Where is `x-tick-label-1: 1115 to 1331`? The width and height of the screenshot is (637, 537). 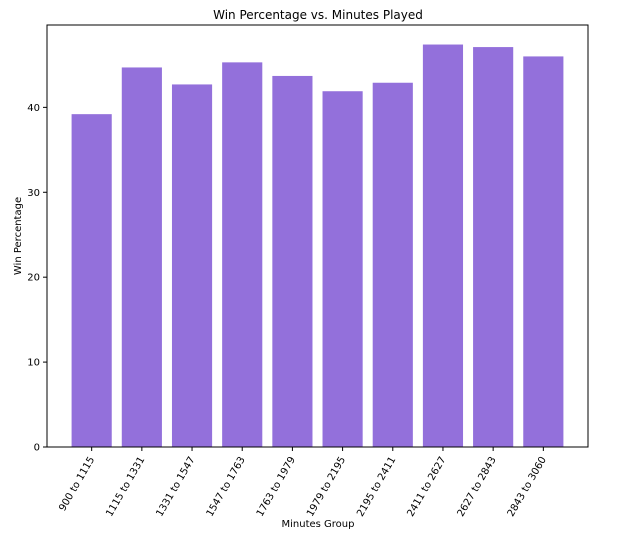 x-tick-label-1: 1115 to 1331 is located at coordinates (125, 487).